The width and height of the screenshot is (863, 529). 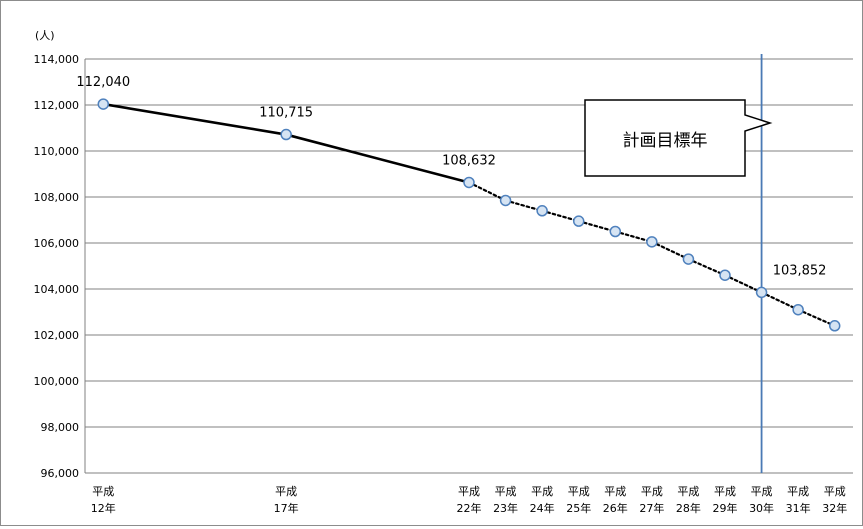 What do you see at coordinates (469, 160) in the screenshot?
I see `data-label: 108,632` at bounding box center [469, 160].